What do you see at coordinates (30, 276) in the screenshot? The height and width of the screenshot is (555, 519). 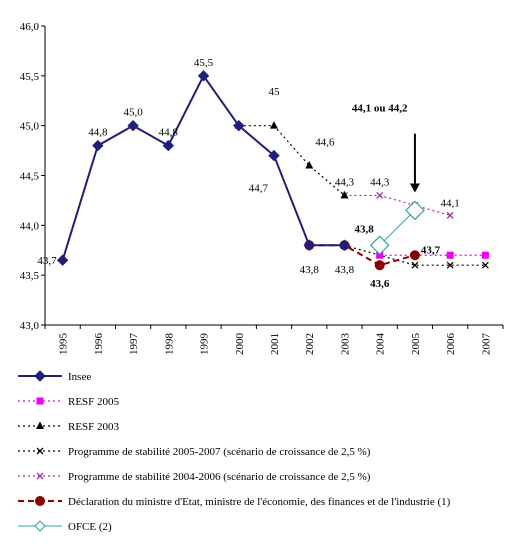 I see `y-tick-label: 43,5` at bounding box center [30, 276].